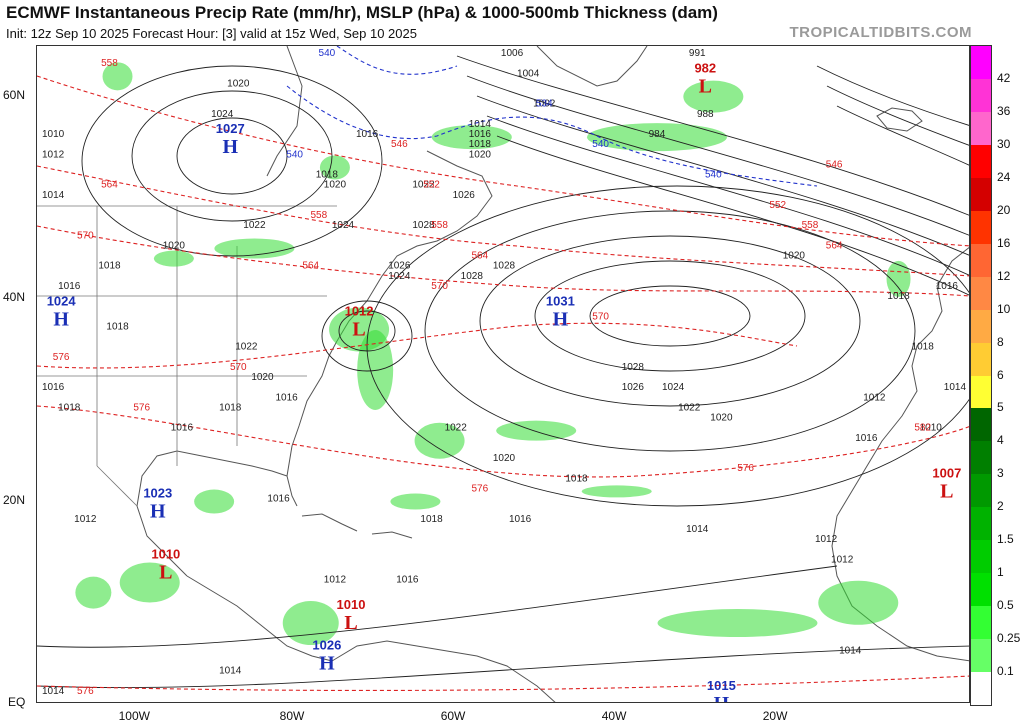 The height and width of the screenshot is (724, 1024). What do you see at coordinates (1000, 374) in the screenshot?
I see `colorbar-label: 6` at bounding box center [1000, 374].